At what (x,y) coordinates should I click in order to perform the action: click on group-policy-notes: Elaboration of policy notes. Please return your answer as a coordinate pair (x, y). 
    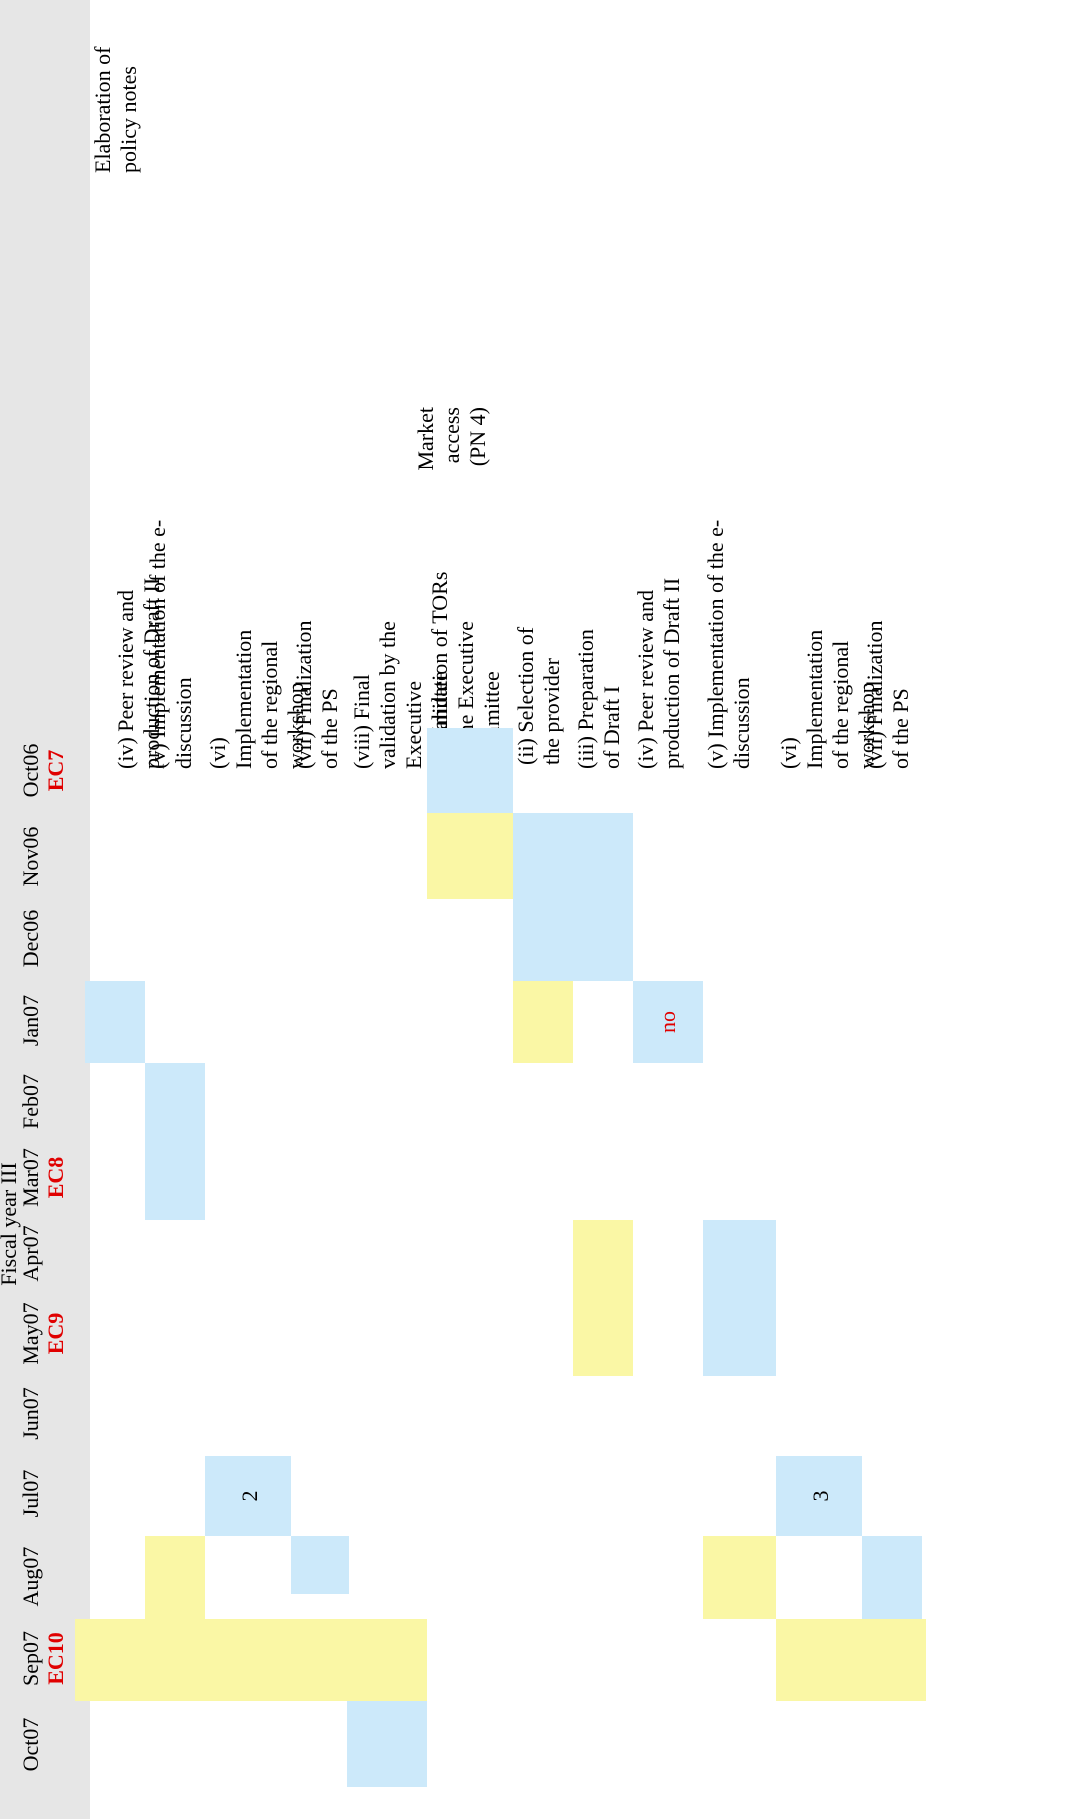
    Looking at the image, I should click on (115, 109).